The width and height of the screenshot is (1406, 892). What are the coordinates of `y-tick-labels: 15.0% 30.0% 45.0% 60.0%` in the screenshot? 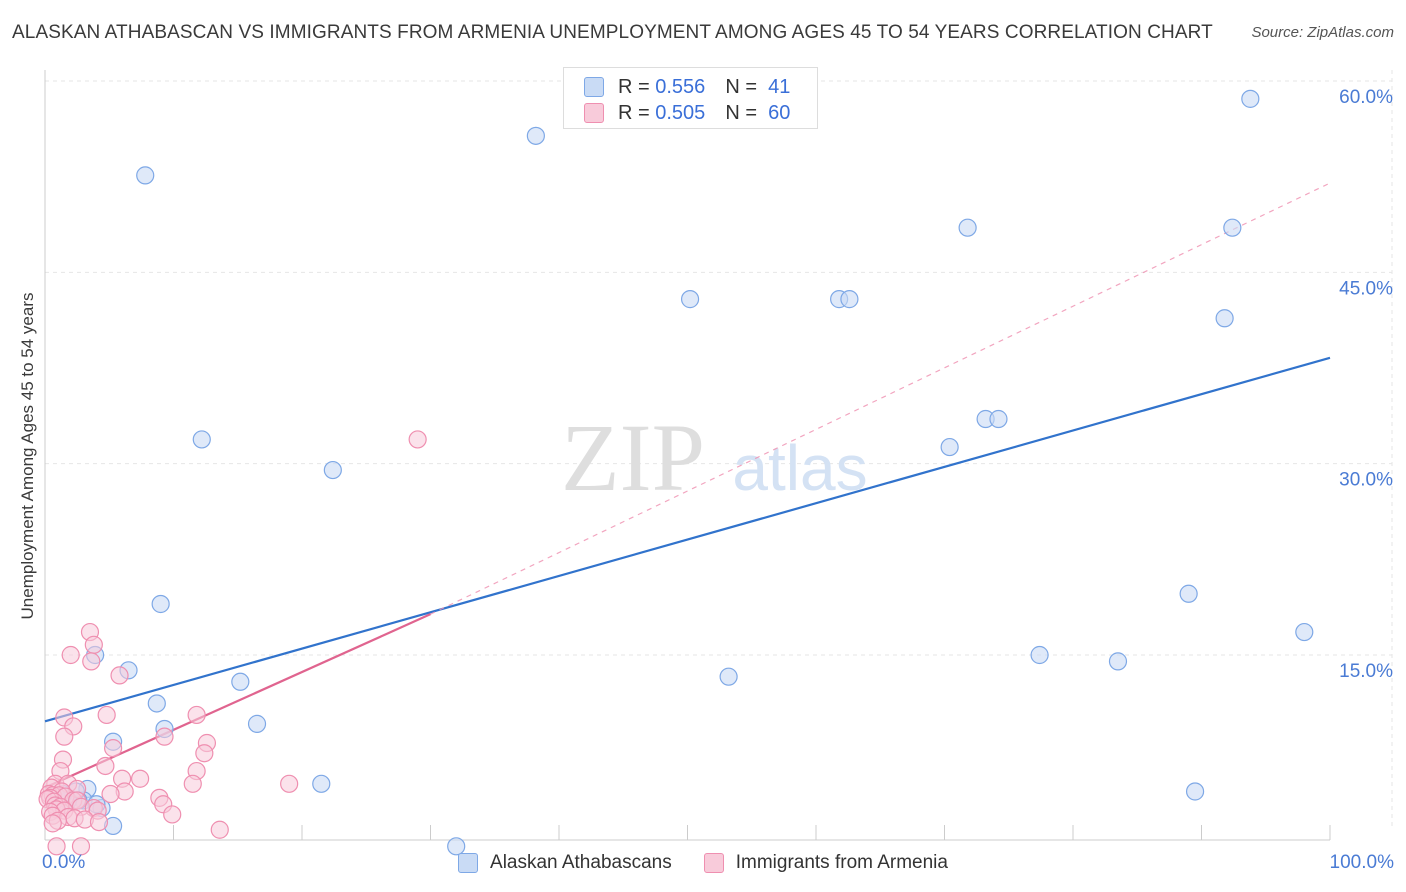 It's located at (1366, 384).